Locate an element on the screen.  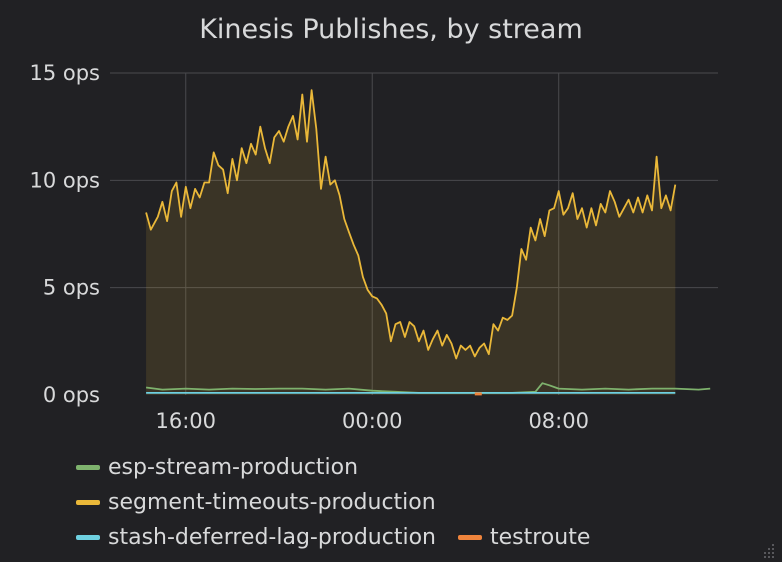
legend-label: esp-stream-production is located at coordinates (233, 467).